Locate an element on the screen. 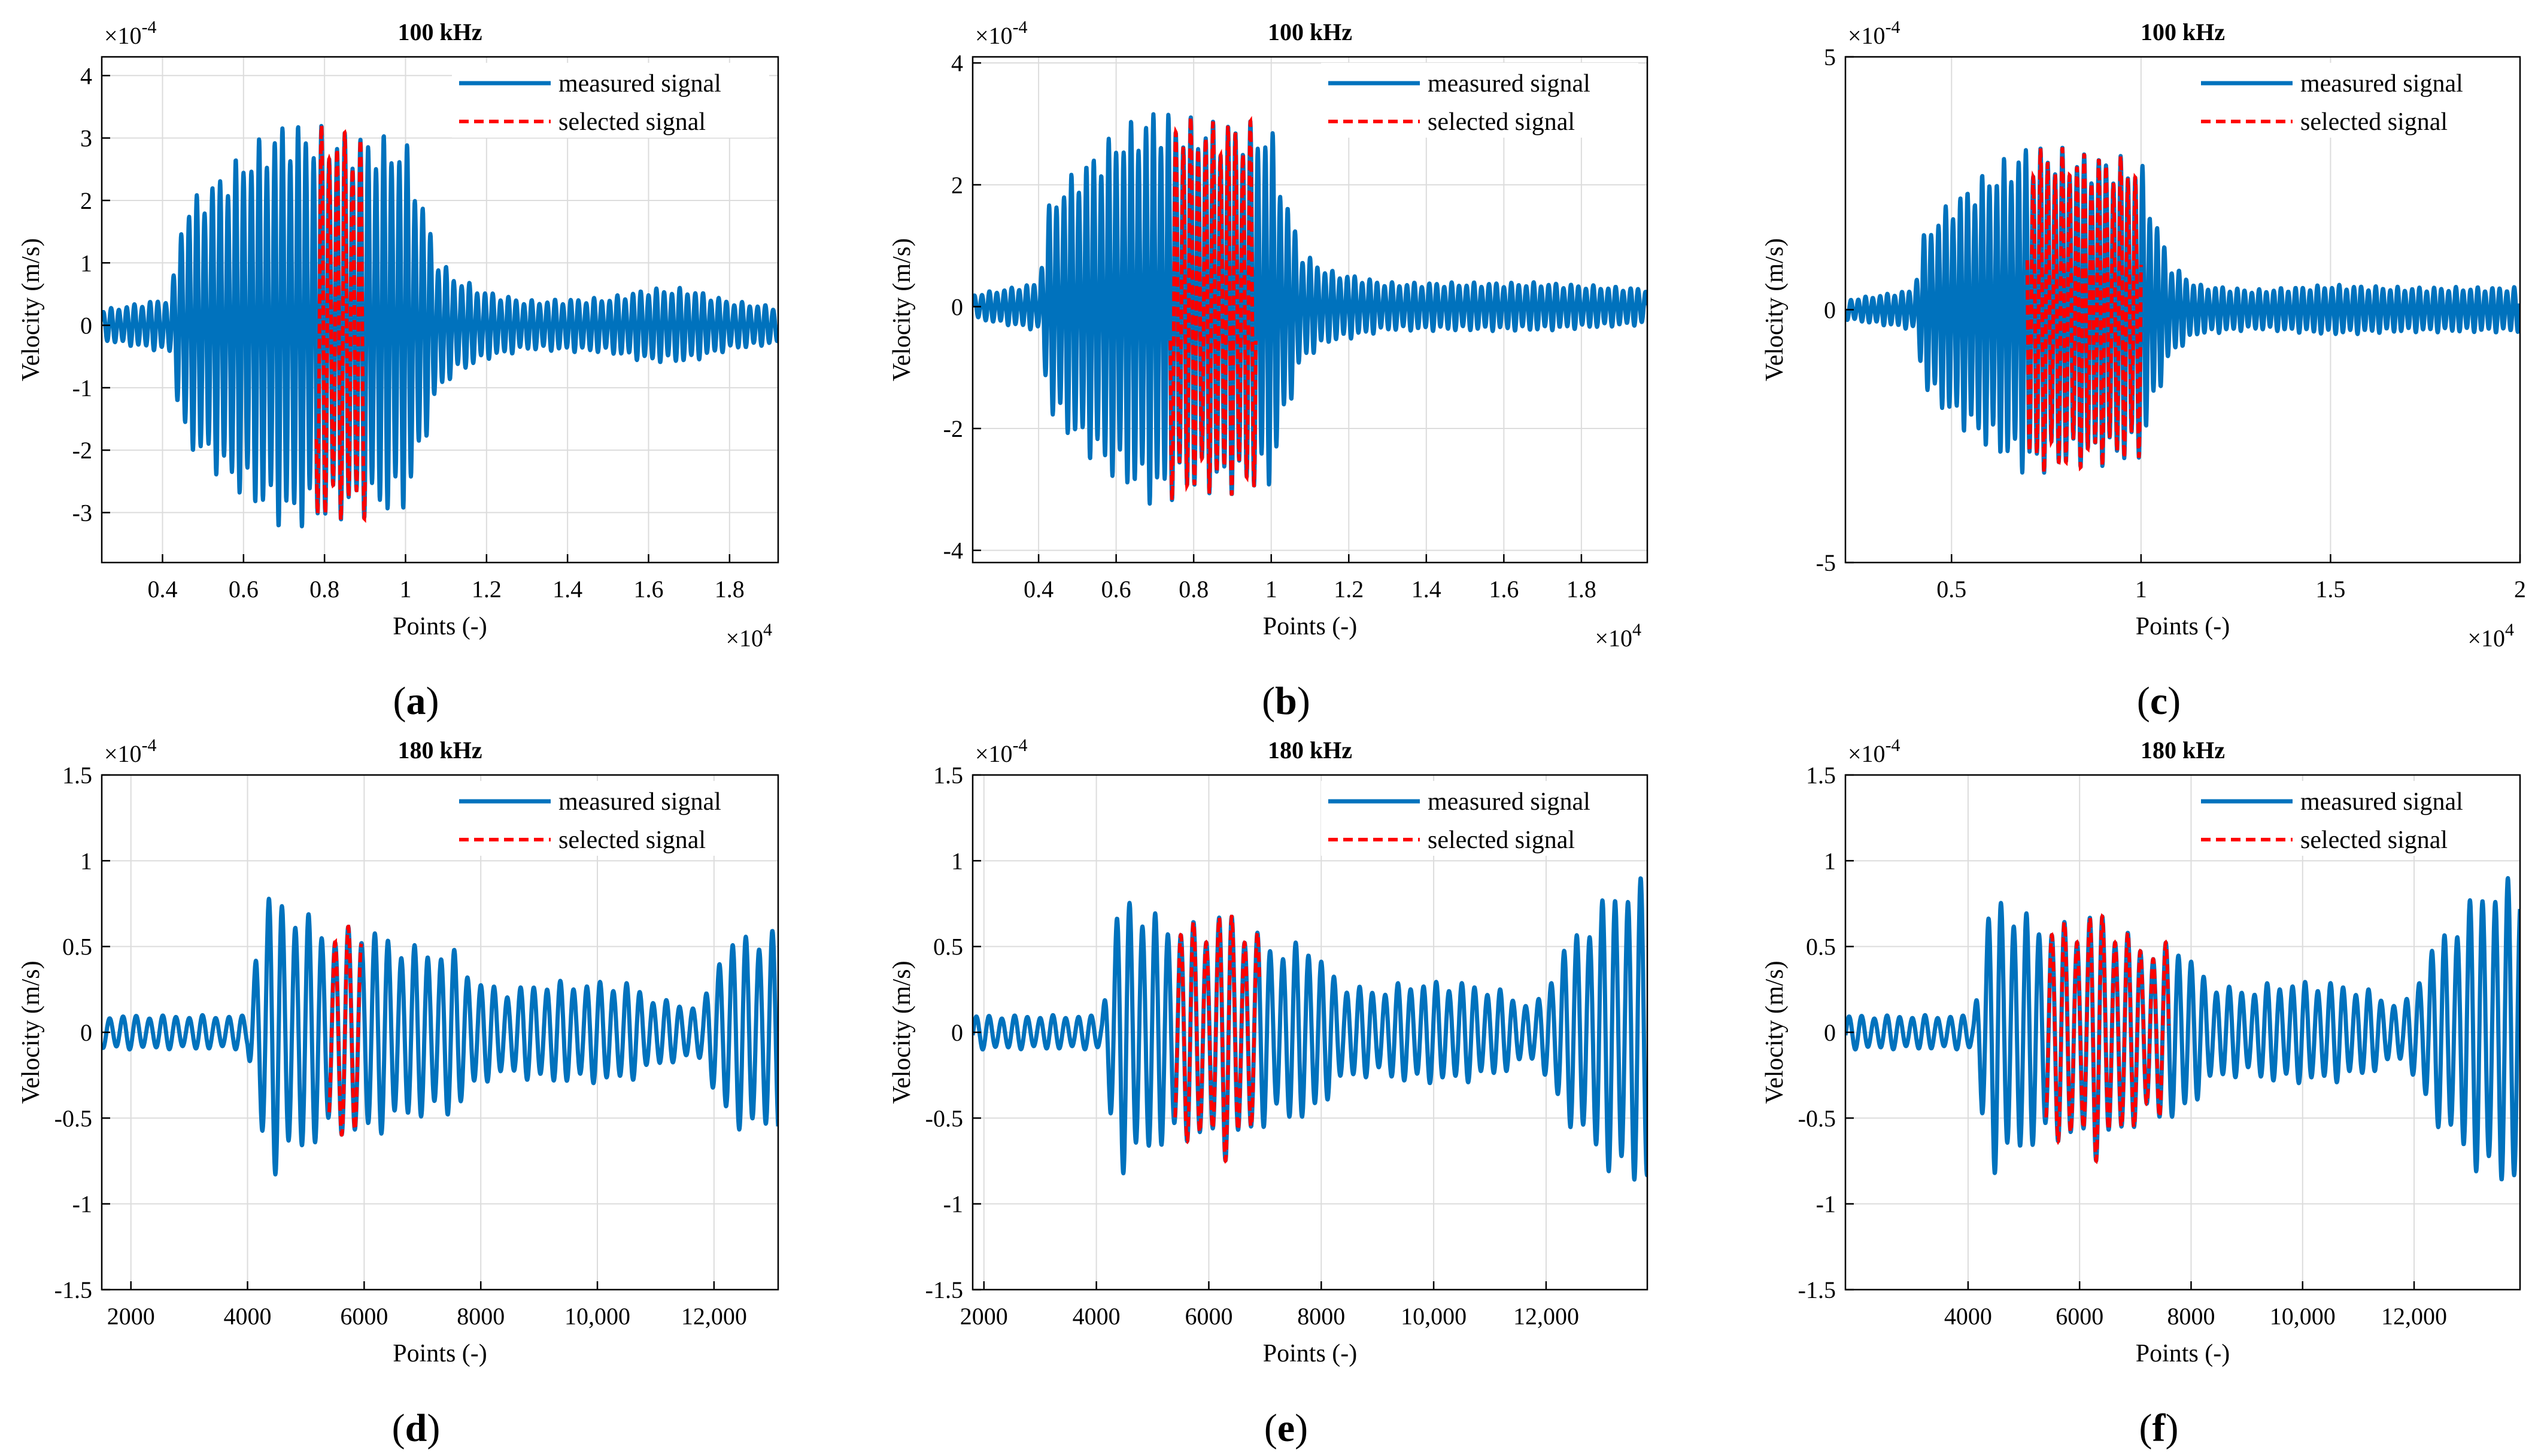 This screenshot has width=2532, height=1456. panel-label: (d) is located at coordinates (416, 1428).